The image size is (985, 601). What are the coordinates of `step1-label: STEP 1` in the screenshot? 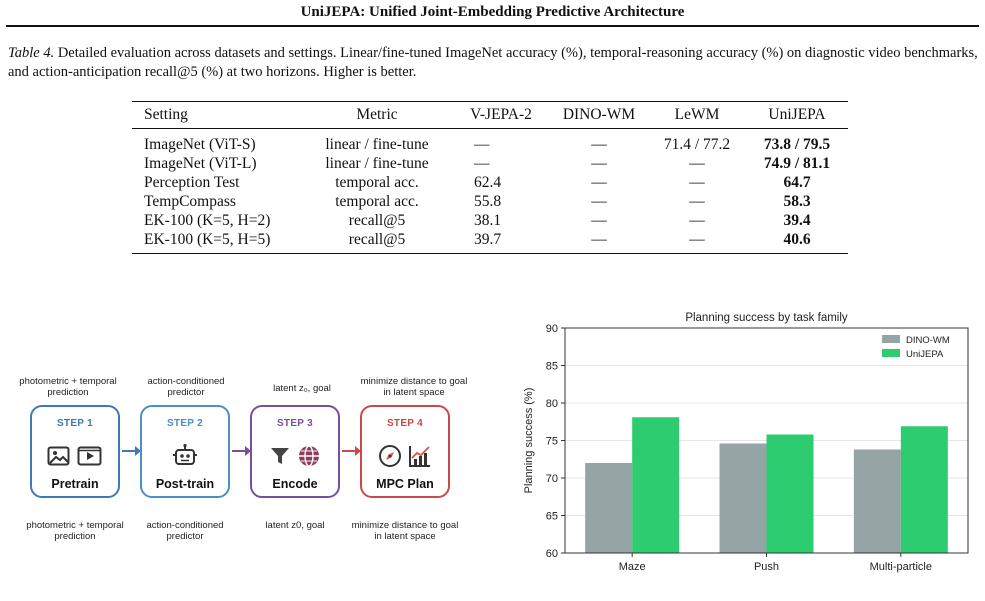 It's located at (75, 423).